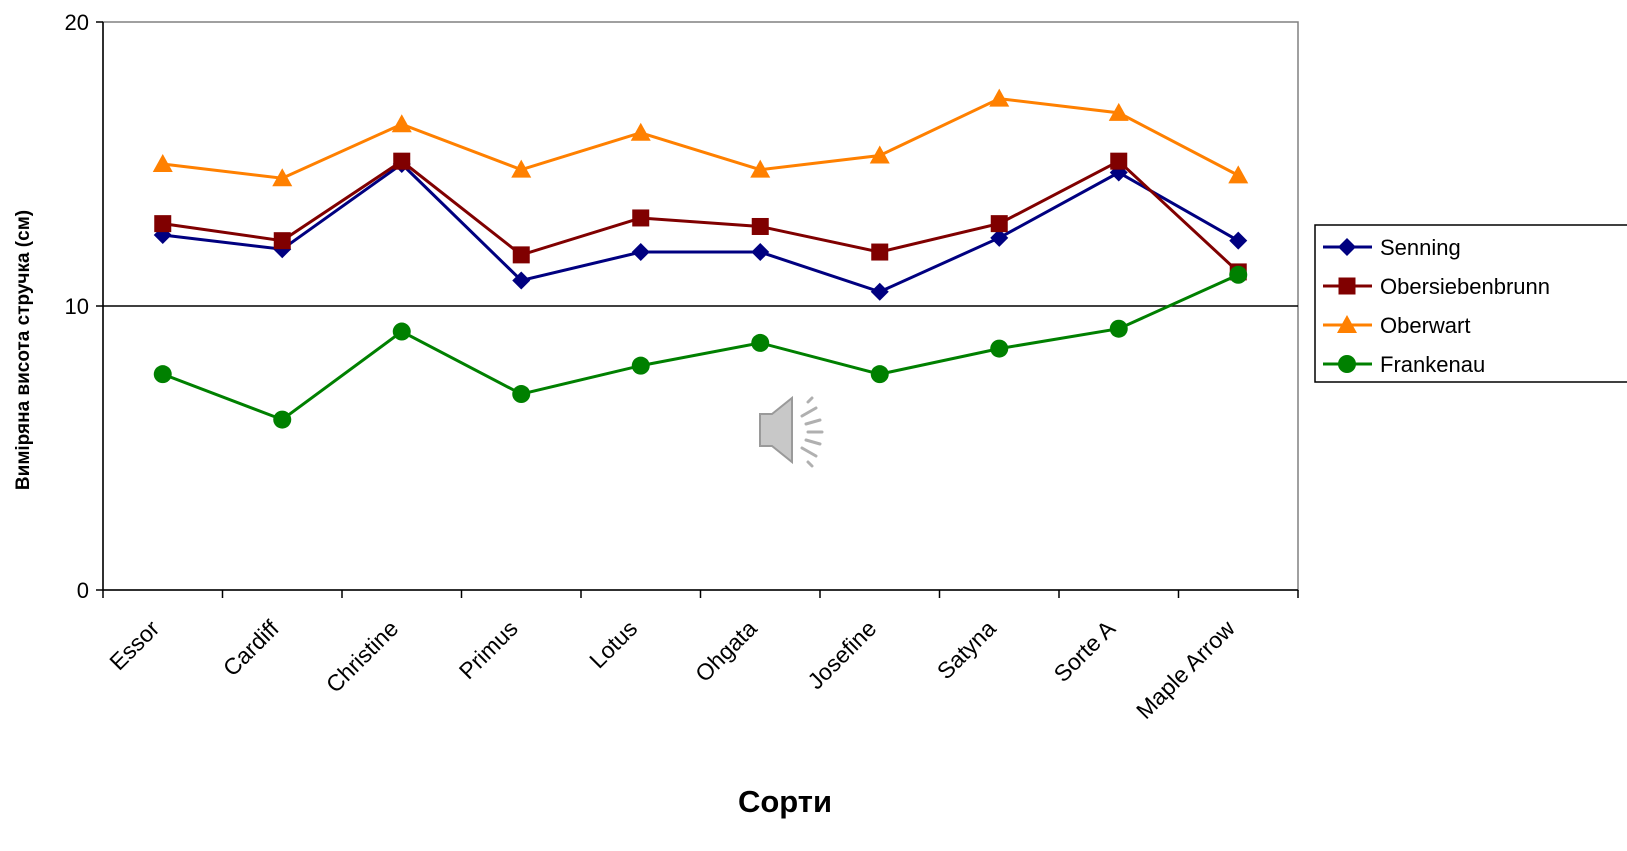 The image size is (1627, 851). What do you see at coordinates (134, 645) in the screenshot?
I see `x-category-label-0: Essor` at bounding box center [134, 645].